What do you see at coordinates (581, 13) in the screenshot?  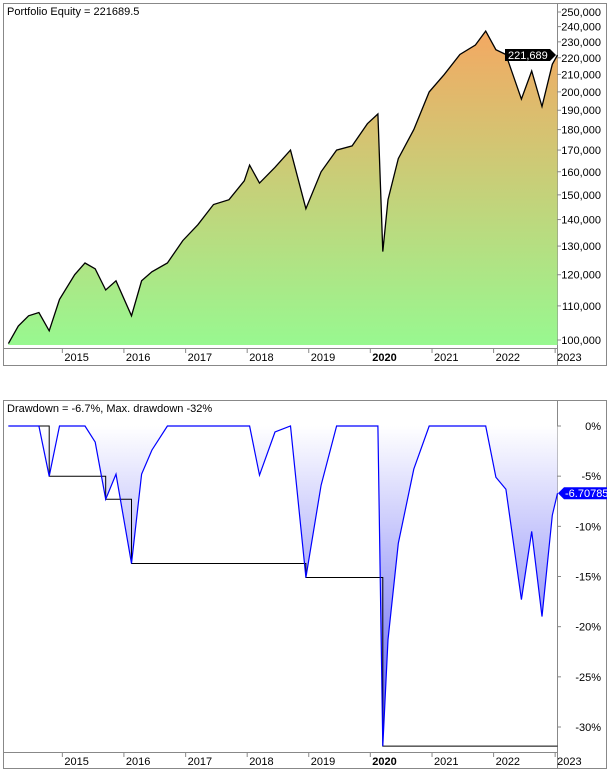 I see `y-tick-label: 250,000` at bounding box center [581, 13].